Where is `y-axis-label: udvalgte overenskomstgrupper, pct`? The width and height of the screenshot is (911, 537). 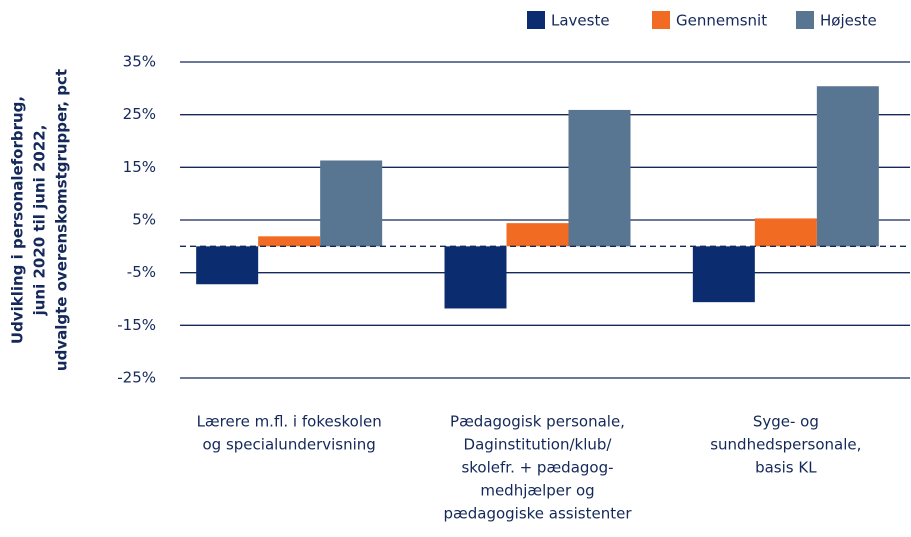
y-axis-label: udvalgte overenskomstgrupper, pct is located at coordinates (62, 220).